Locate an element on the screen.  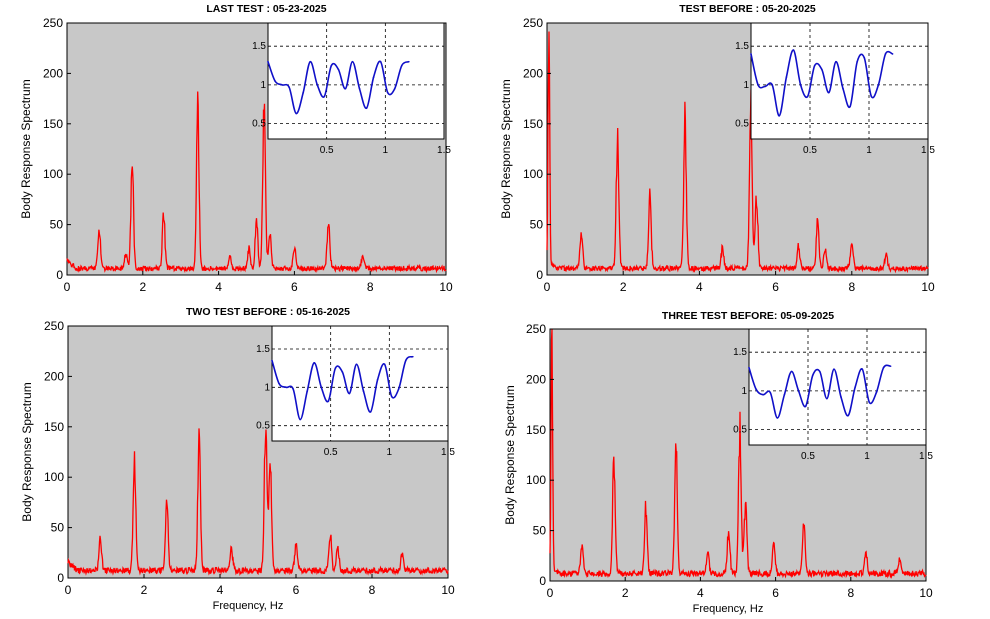
chart-title: TEST BEFORE : 05-20-2025 is located at coordinates (747, 9).